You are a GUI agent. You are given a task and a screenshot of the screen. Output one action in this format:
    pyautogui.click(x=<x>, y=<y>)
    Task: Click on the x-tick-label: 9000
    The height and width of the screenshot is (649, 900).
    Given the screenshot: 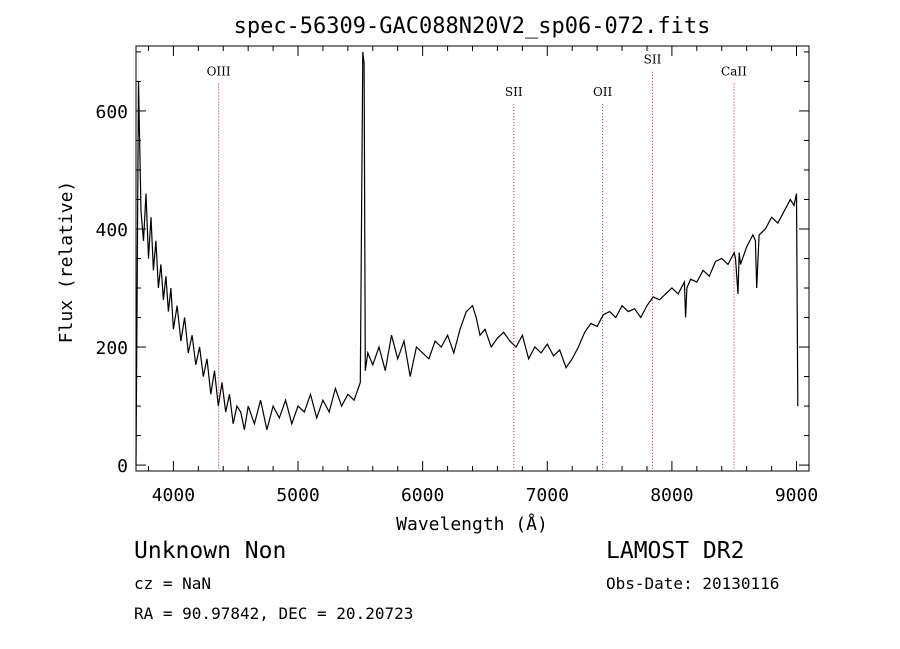 What is the action you would take?
    pyautogui.click(x=796, y=495)
    